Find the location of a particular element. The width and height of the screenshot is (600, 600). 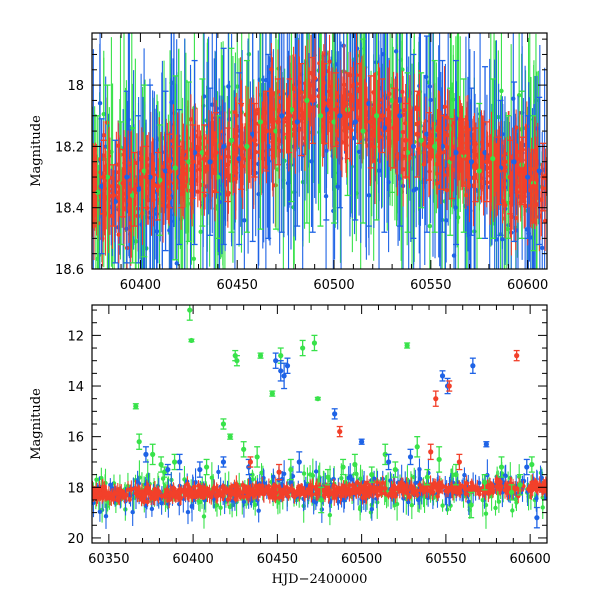

y-tick-label: 18.4 is located at coordinates (69, 209).